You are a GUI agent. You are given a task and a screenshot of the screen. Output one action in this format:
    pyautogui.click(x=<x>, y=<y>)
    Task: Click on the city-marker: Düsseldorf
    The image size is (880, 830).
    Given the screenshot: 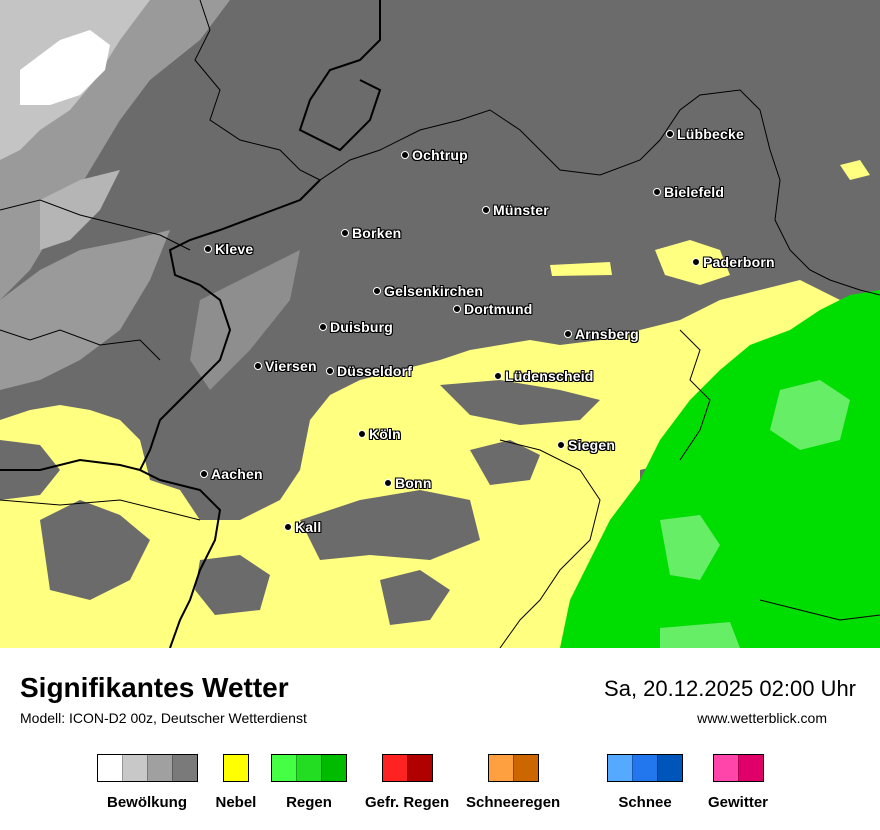 What is the action you would take?
    pyautogui.click(x=369, y=371)
    